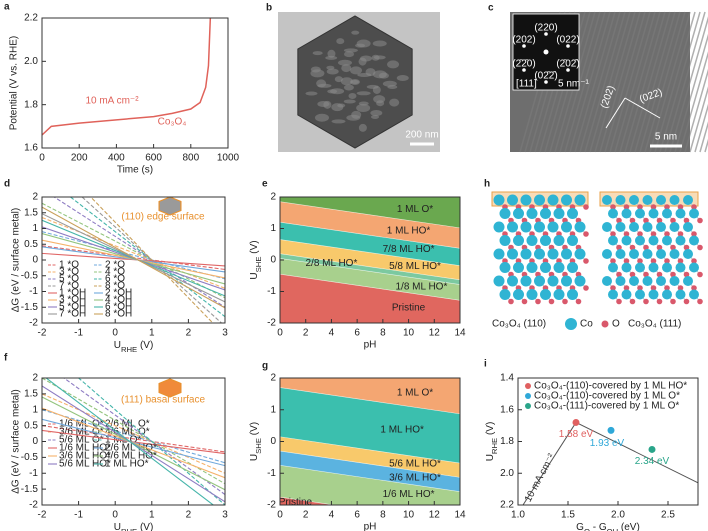 Image resolution: width=708 pixels, height=531 pixels. Describe the element at coordinates (370, 345) in the screenshot. I see `axis-label: pH` at that location.